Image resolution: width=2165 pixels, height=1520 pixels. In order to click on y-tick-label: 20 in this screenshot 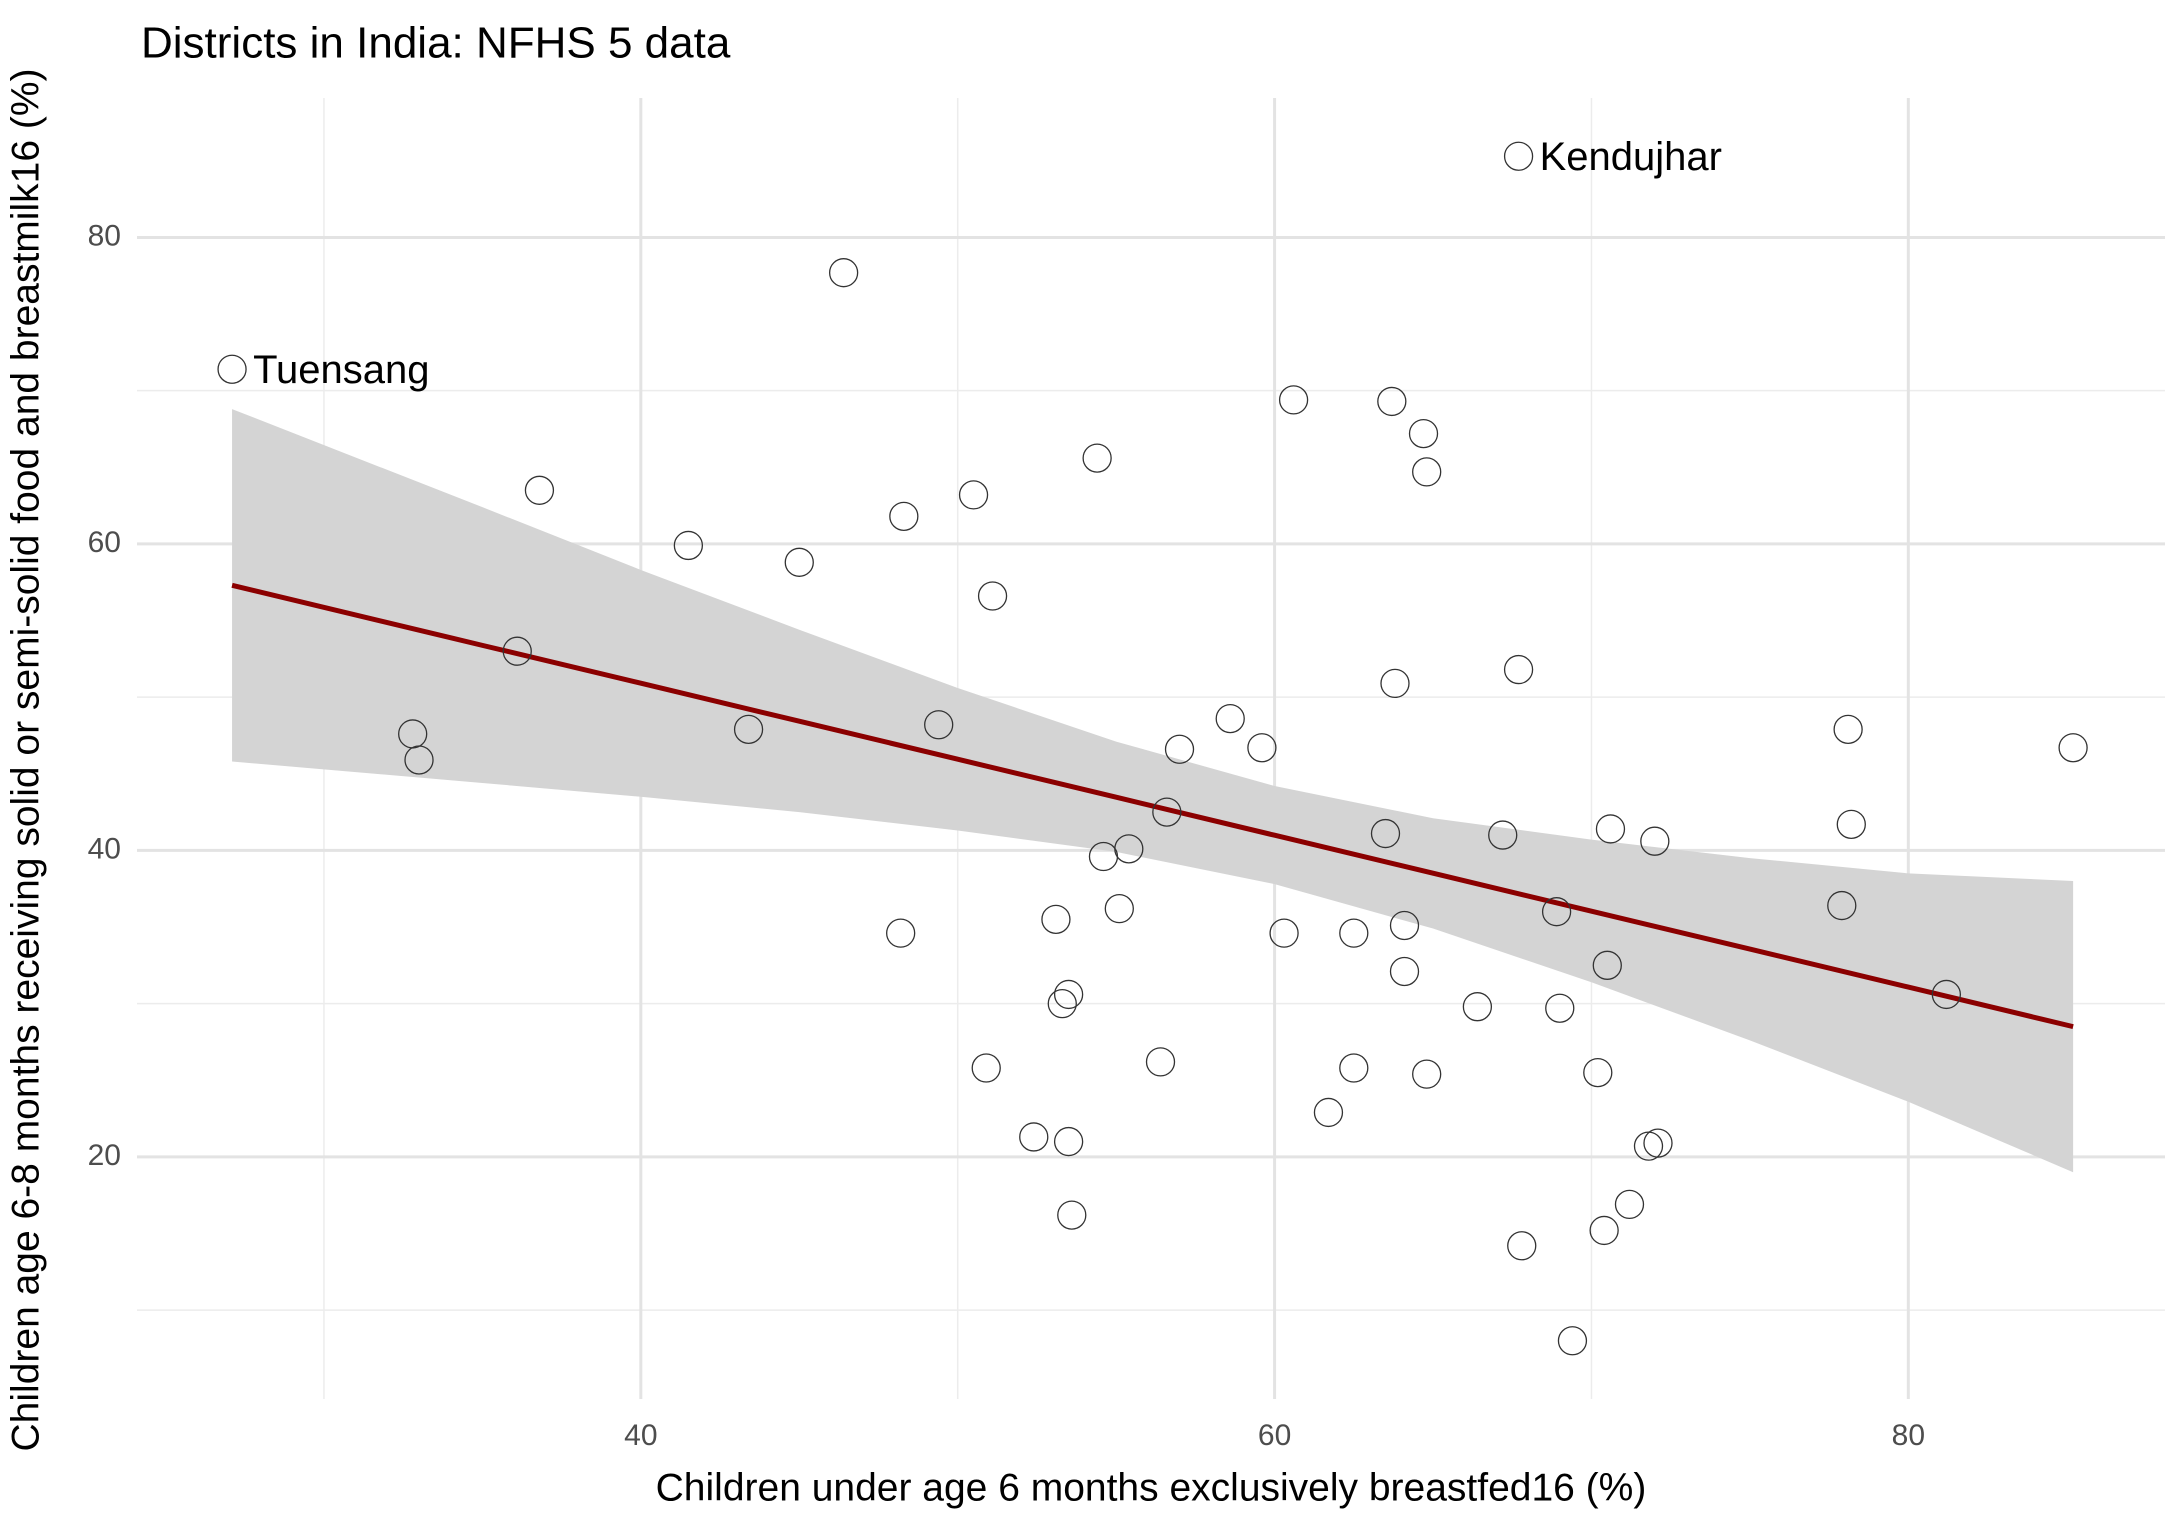, I will do `click(104, 1155)`.